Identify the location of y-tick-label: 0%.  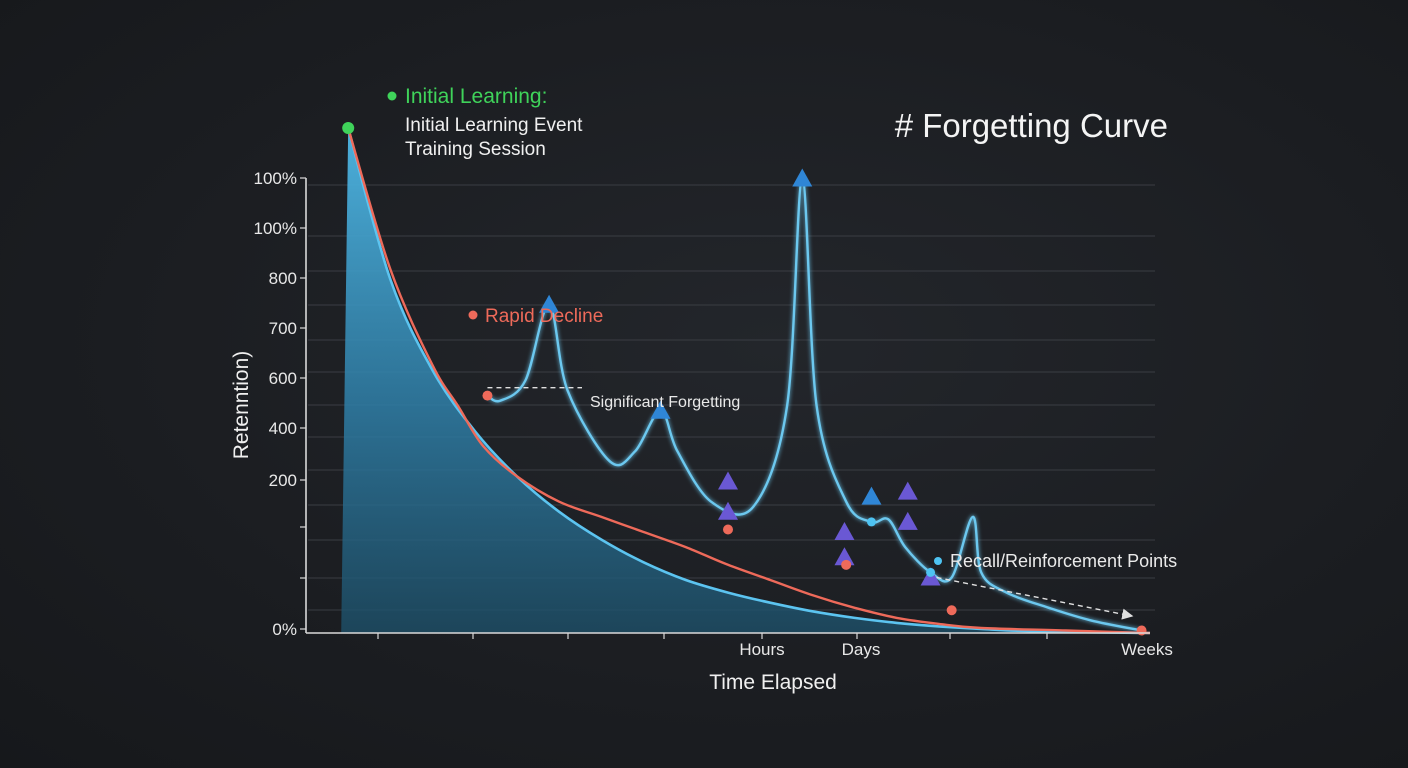
(284, 629).